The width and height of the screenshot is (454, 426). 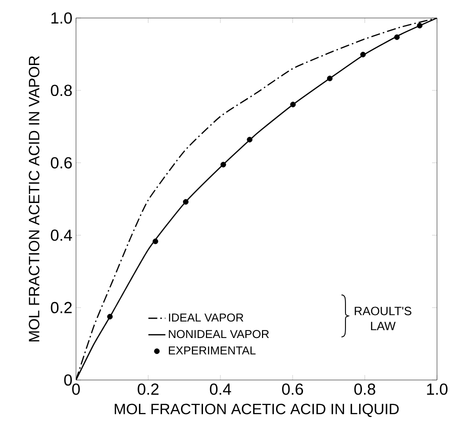 What do you see at coordinates (68, 380) in the screenshot?
I see `y-tick-label: 0` at bounding box center [68, 380].